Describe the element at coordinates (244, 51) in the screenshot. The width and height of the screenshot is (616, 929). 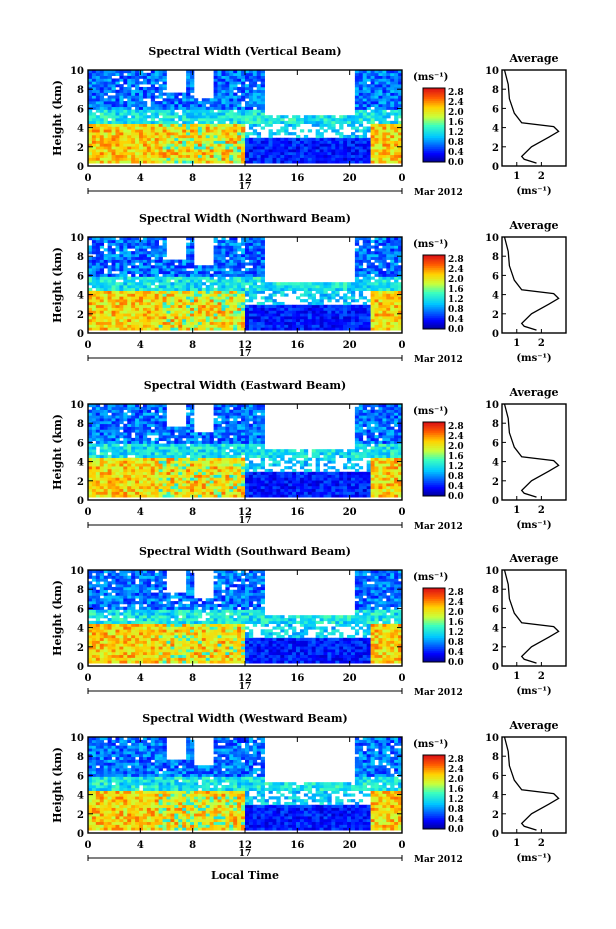
I see `heatmap-title: Spectral Width (Vertical Beam)` at that location.